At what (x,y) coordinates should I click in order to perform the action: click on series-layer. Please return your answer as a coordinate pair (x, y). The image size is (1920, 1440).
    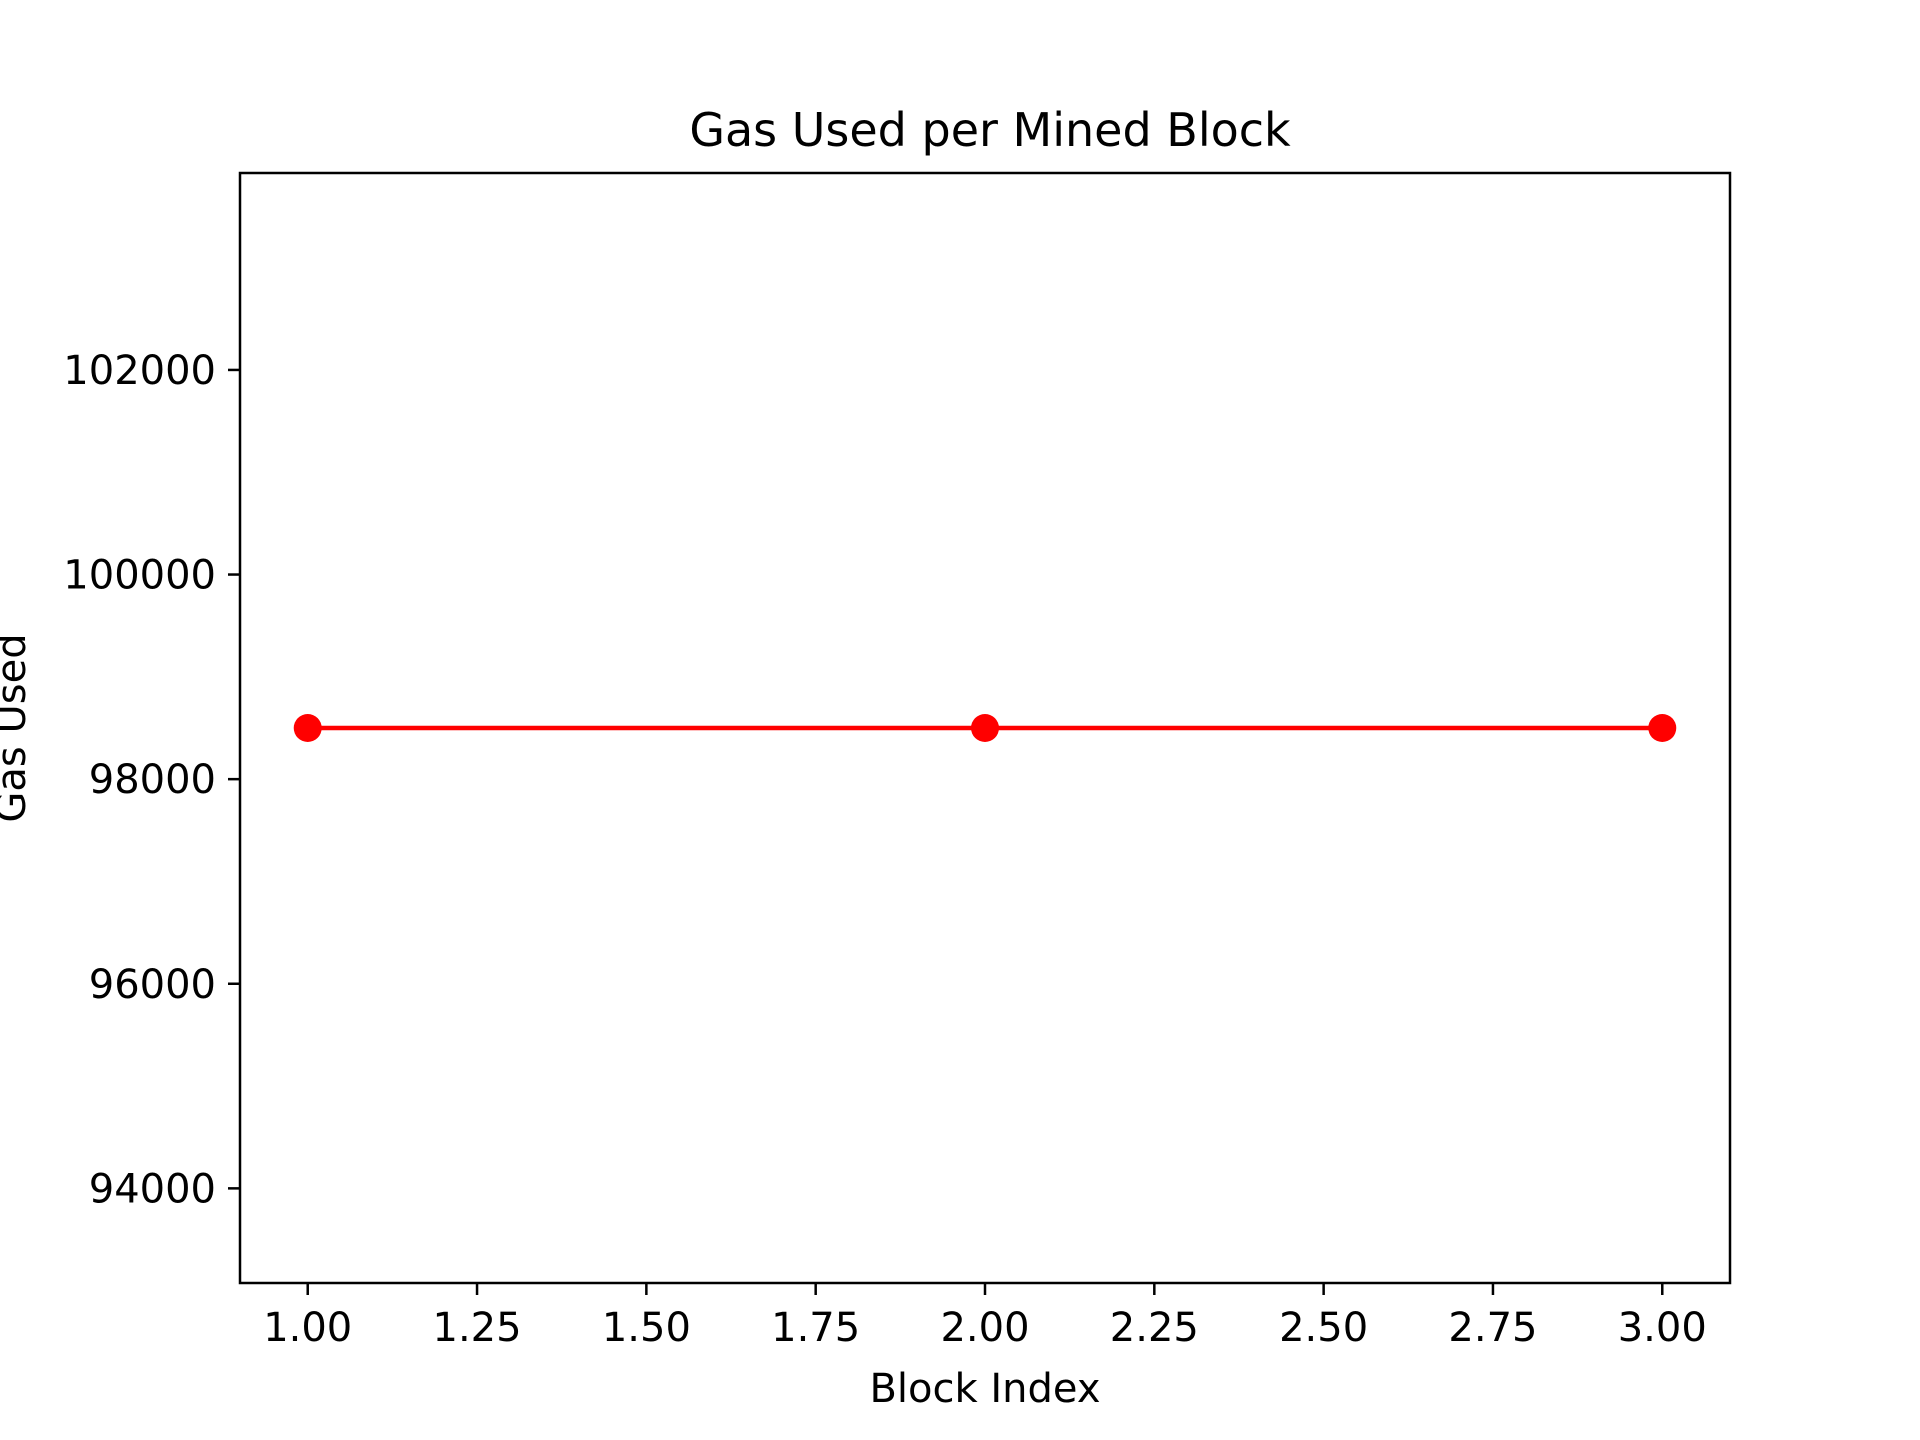
    Looking at the image, I should click on (985, 728).